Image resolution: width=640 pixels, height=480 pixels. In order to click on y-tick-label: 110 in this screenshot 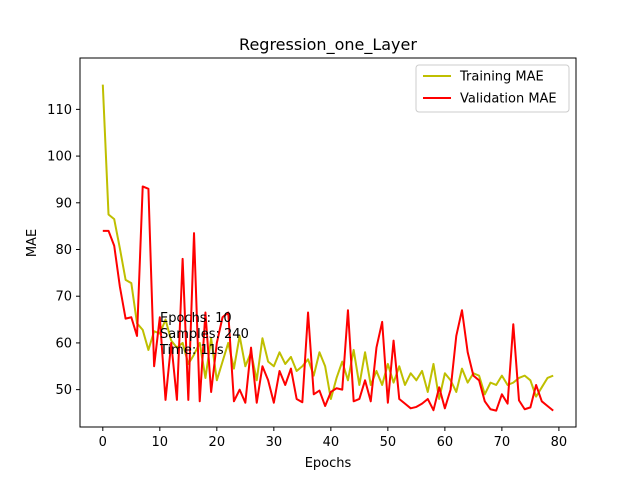, I will do `click(59, 110)`.